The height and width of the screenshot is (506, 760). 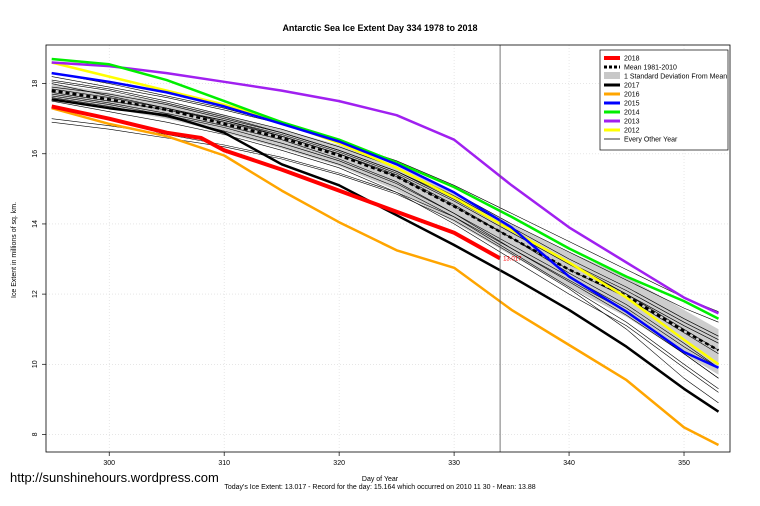 I want to click on x-tick-label: 320, so click(x=339, y=463).